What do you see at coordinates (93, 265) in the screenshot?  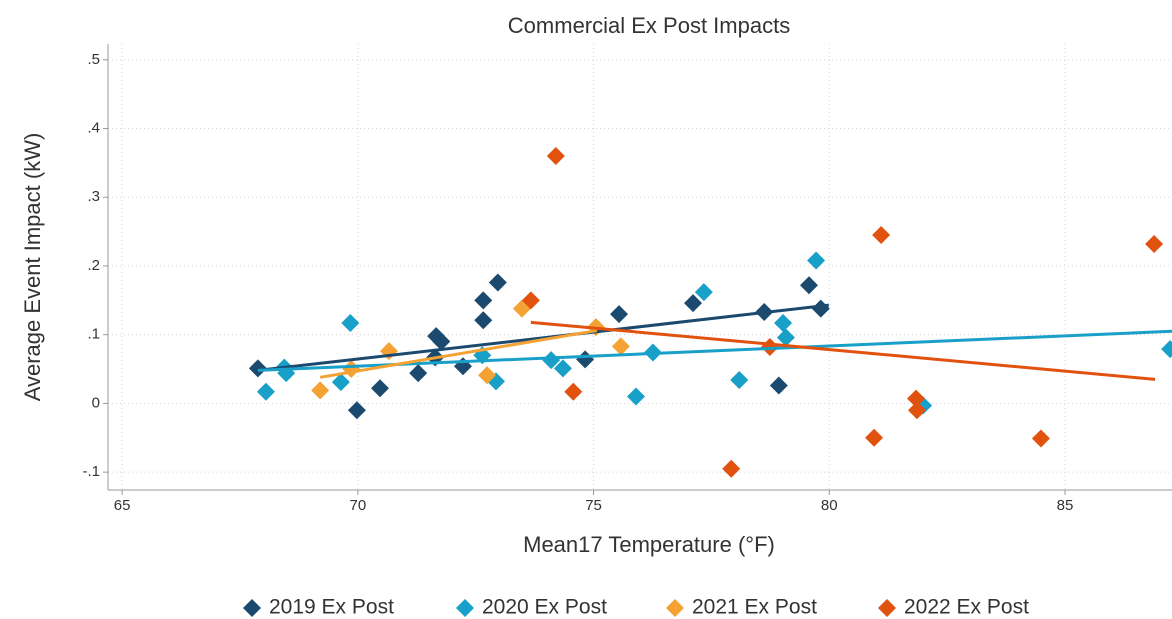 I see `y-tick-label: .2` at bounding box center [93, 265].